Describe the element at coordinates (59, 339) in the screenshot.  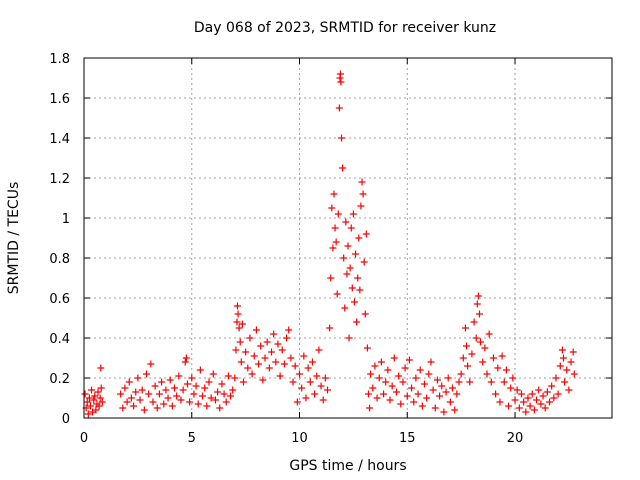
I see `y-tick-label: 0.4` at that location.